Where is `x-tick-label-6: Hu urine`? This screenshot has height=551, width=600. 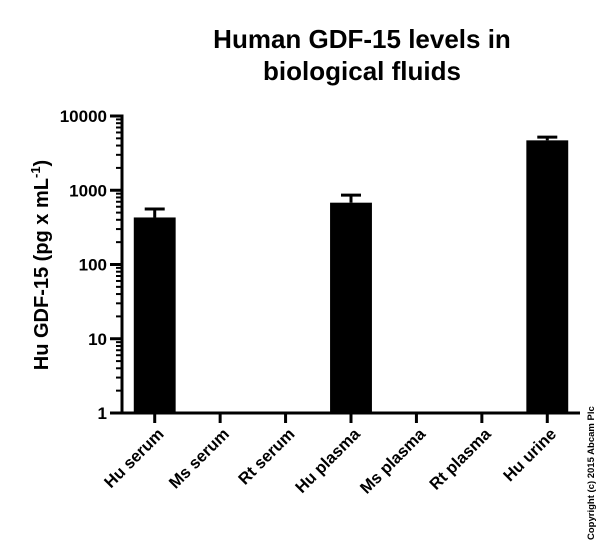
x-tick-label-6: Hu urine is located at coordinates (530, 455).